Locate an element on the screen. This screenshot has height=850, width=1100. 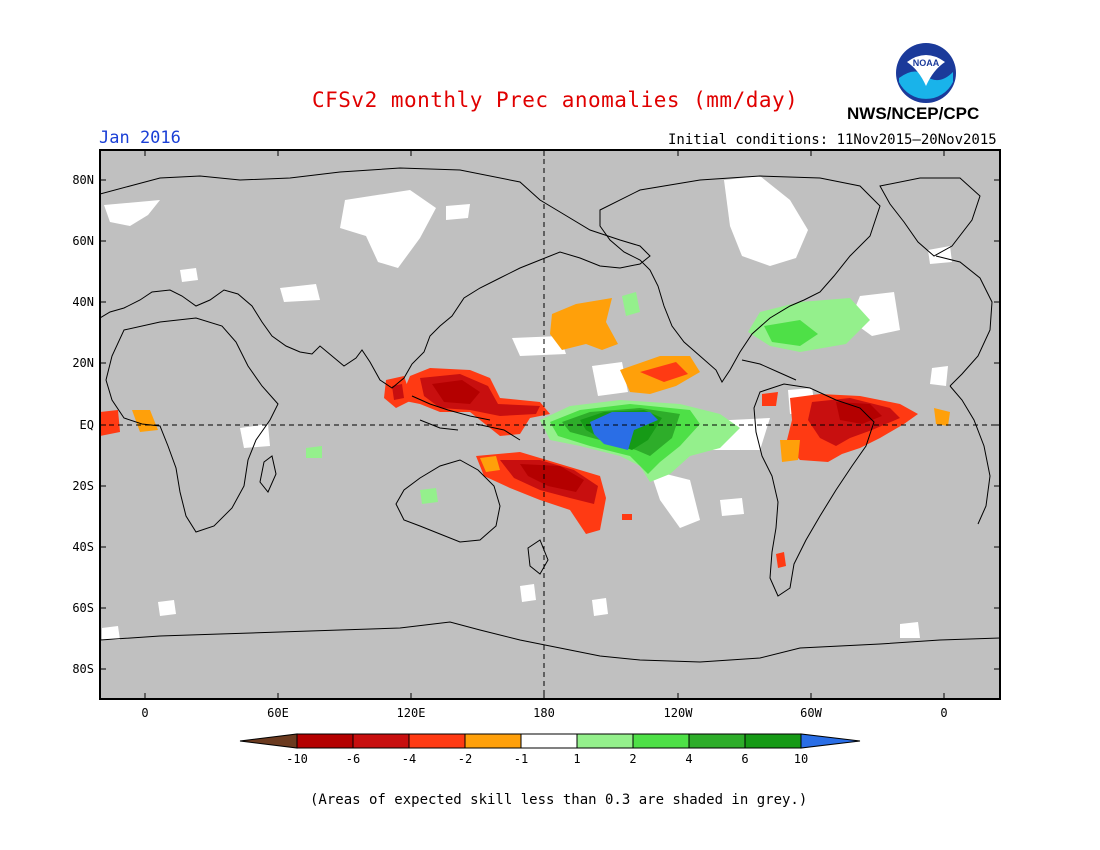
antarctica-coast is located at coordinates (550, 642).